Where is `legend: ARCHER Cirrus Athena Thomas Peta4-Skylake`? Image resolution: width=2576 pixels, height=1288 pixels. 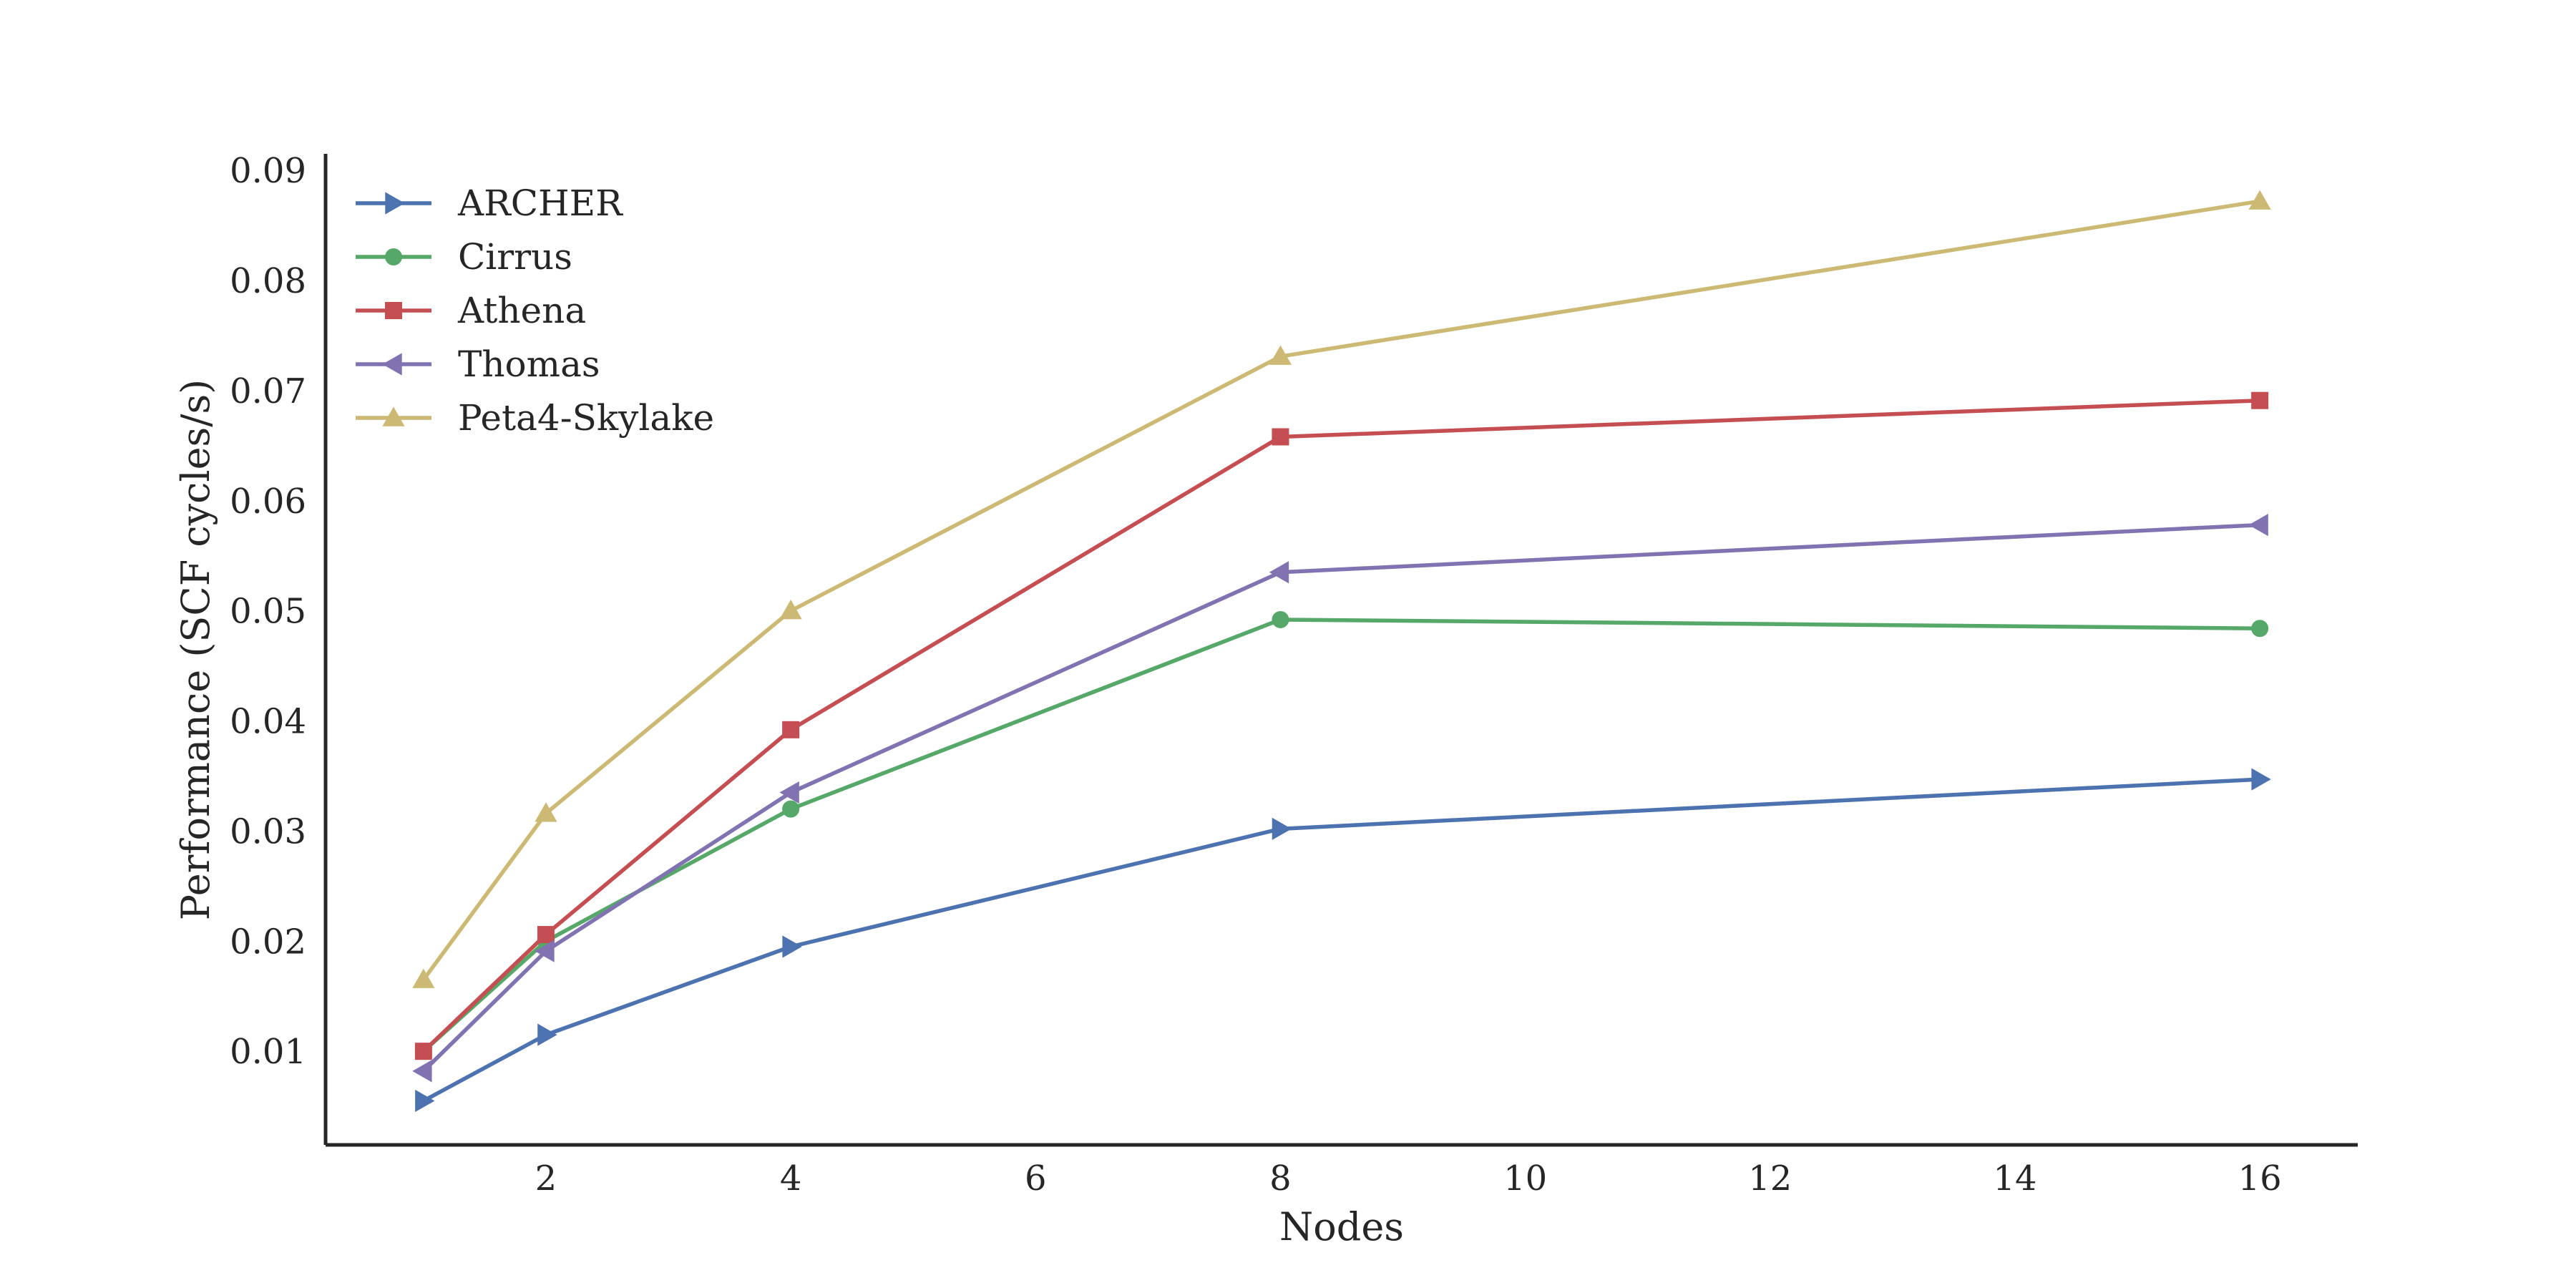
legend: ARCHER Cirrus Athena Thomas Peta4-Skylake is located at coordinates (535, 310).